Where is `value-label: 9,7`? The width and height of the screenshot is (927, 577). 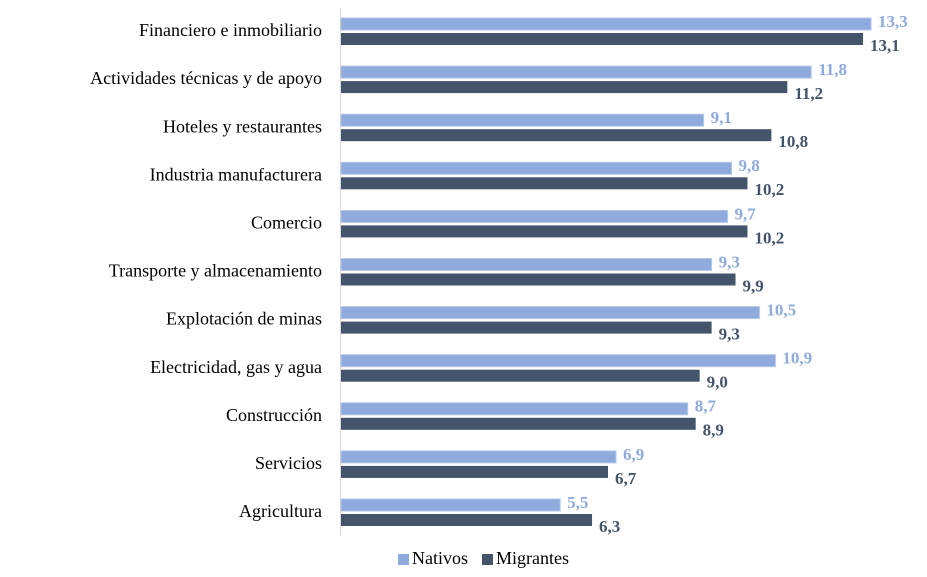 value-label: 9,7 is located at coordinates (746, 213).